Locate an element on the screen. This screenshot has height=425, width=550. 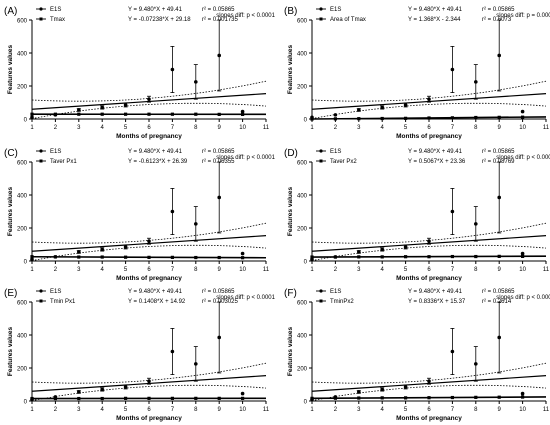
legend-series-name: Area of Tmax is located at coordinates (348, 20).